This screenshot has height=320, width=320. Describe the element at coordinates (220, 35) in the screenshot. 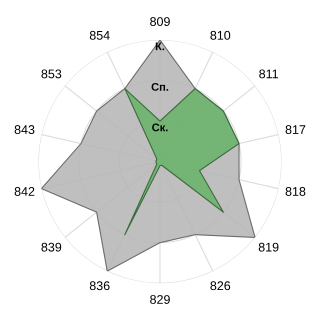

I see `spoke-label: 810` at that location.